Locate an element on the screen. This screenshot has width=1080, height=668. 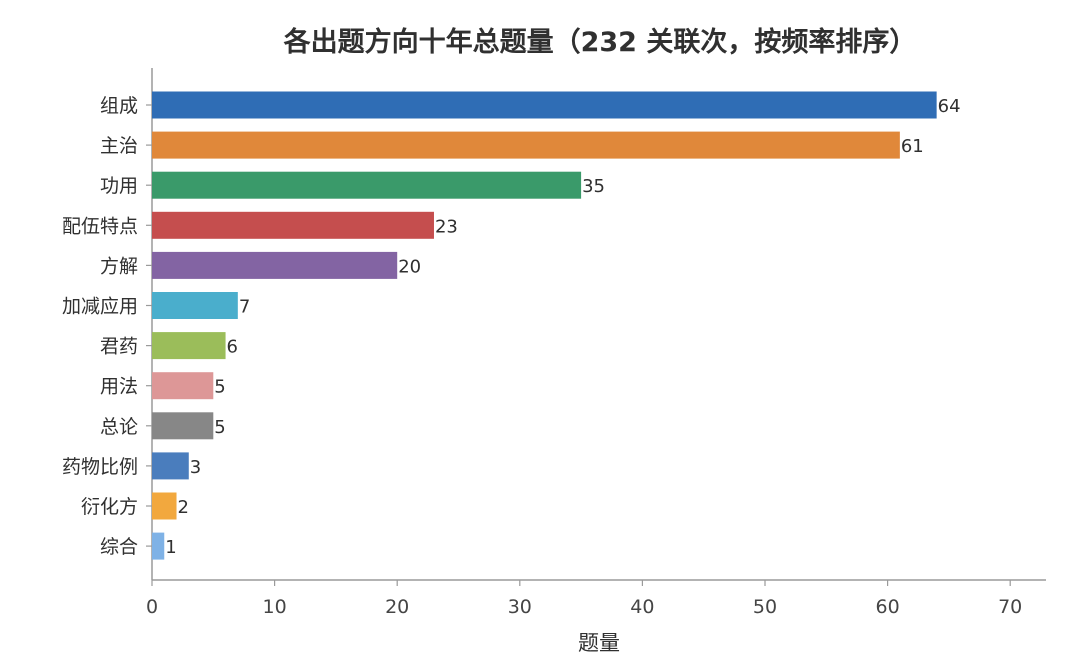
value-label: 61 is located at coordinates (912, 146).